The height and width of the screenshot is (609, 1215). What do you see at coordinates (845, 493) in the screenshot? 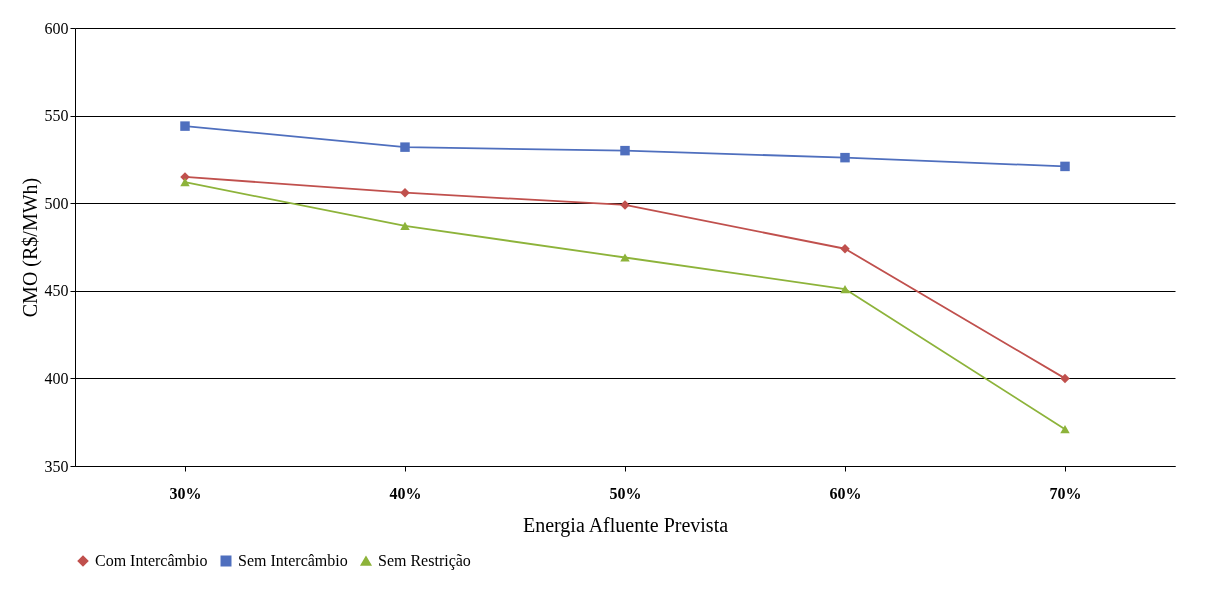
I see `x-tick-label: 60%` at bounding box center [845, 493].